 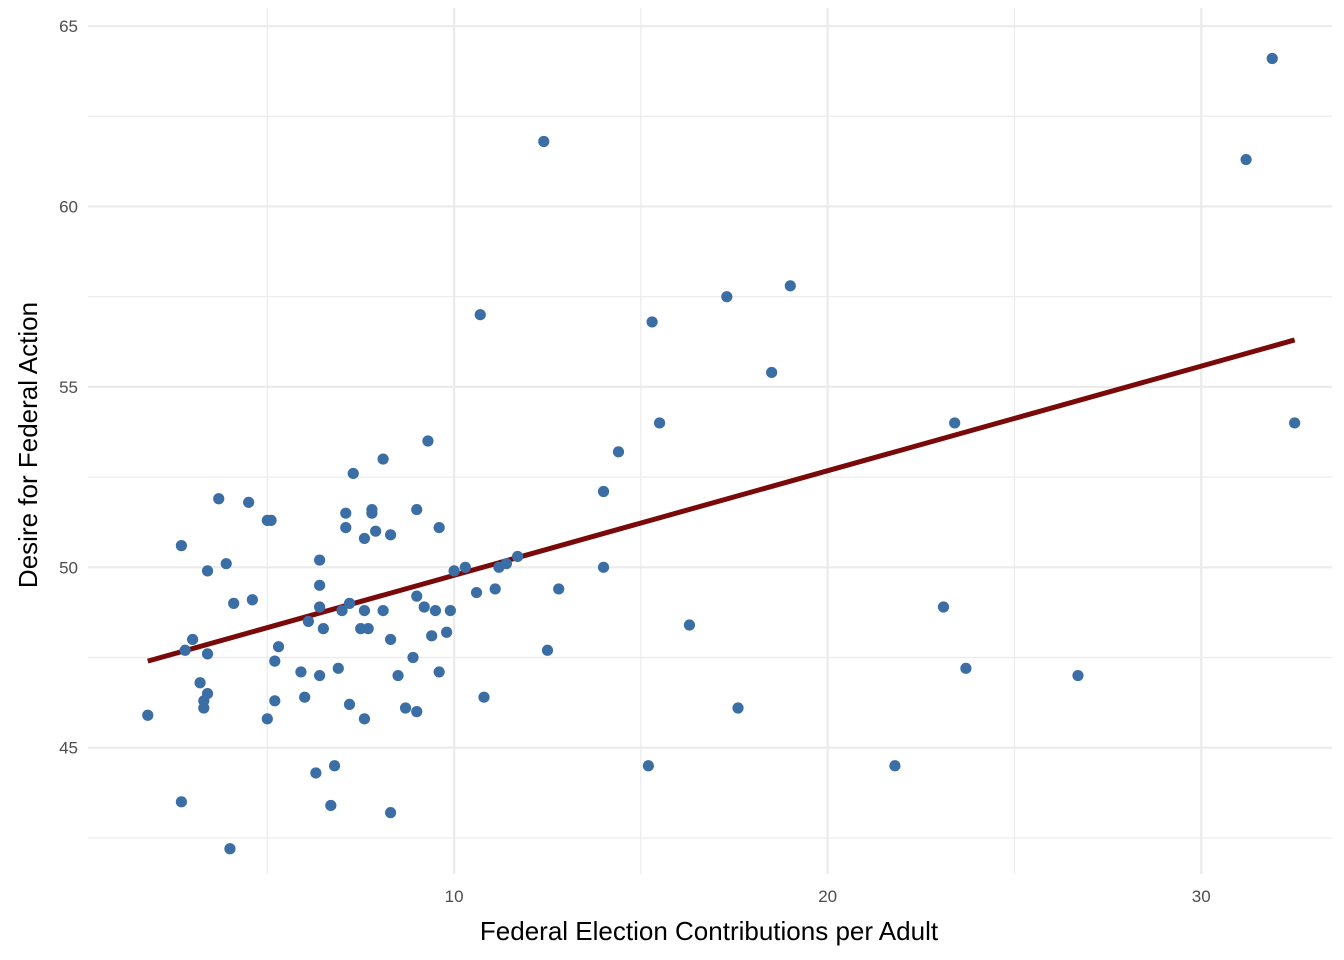 I want to click on x-tick-label: 20, so click(x=827, y=896).